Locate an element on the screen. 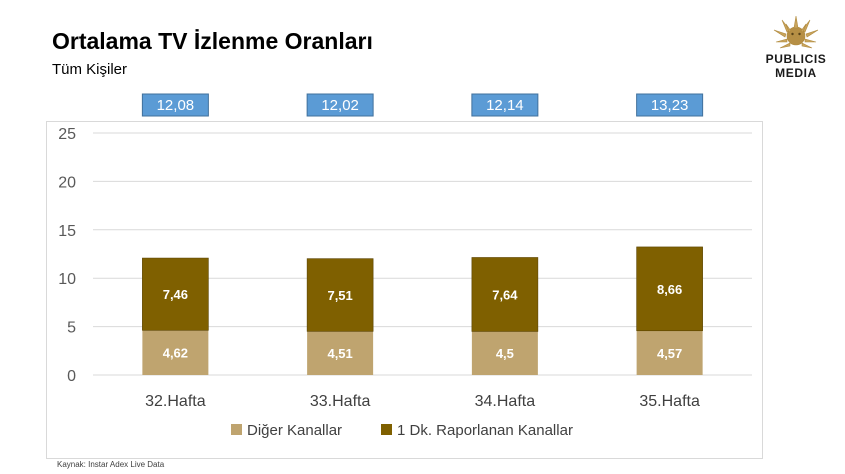 The image size is (845, 474). legend-label-diger: Diğer Kanallar is located at coordinates (294, 430).